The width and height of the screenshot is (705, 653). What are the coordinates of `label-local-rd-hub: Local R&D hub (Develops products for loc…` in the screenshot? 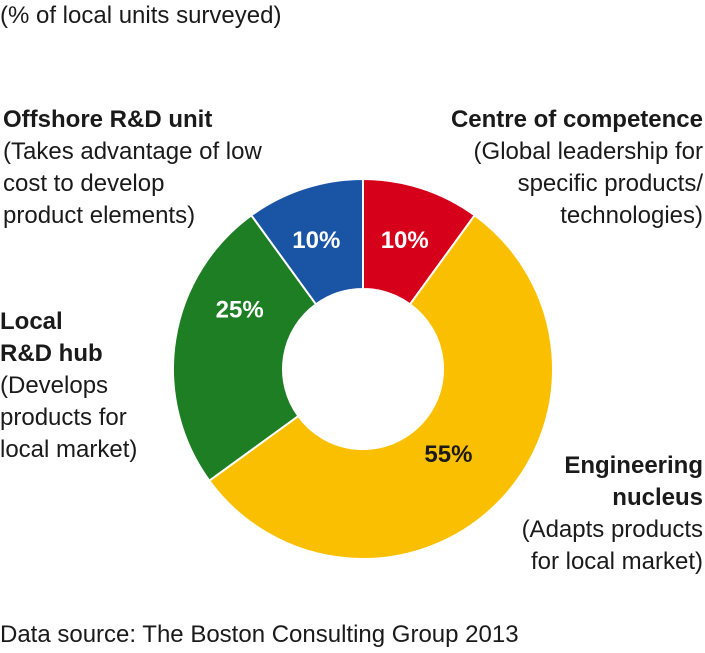 It's located at (68, 386).